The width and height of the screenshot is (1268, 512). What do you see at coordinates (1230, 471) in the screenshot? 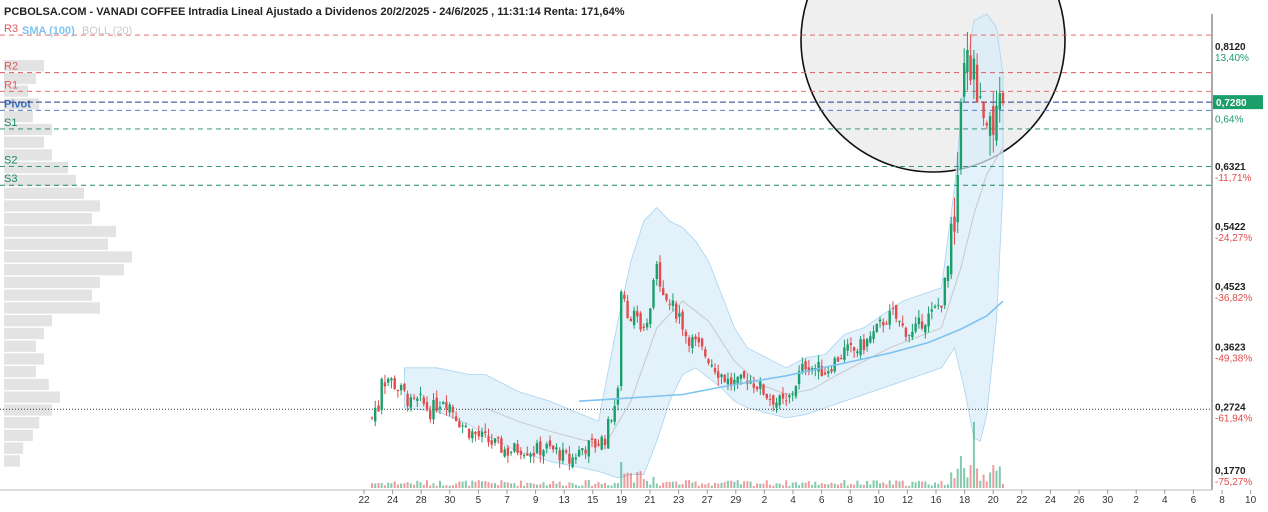
I see `y-tick-label: 0,1770` at bounding box center [1230, 471].